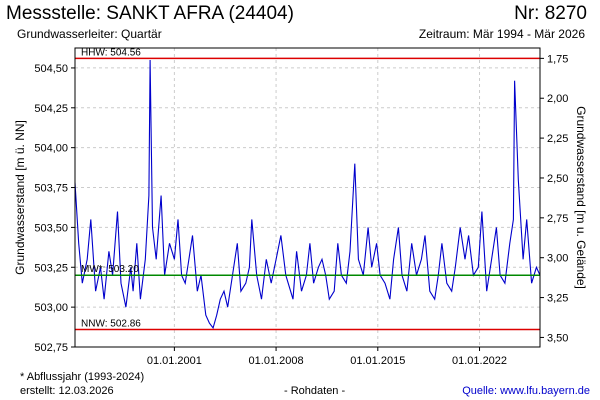 The width and height of the screenshot is (600, 400). What do you see at coordinates (479, 361) in the screenshot?
I see `x-tick-label: 01.01.2022` at bounding box center [479, 361].